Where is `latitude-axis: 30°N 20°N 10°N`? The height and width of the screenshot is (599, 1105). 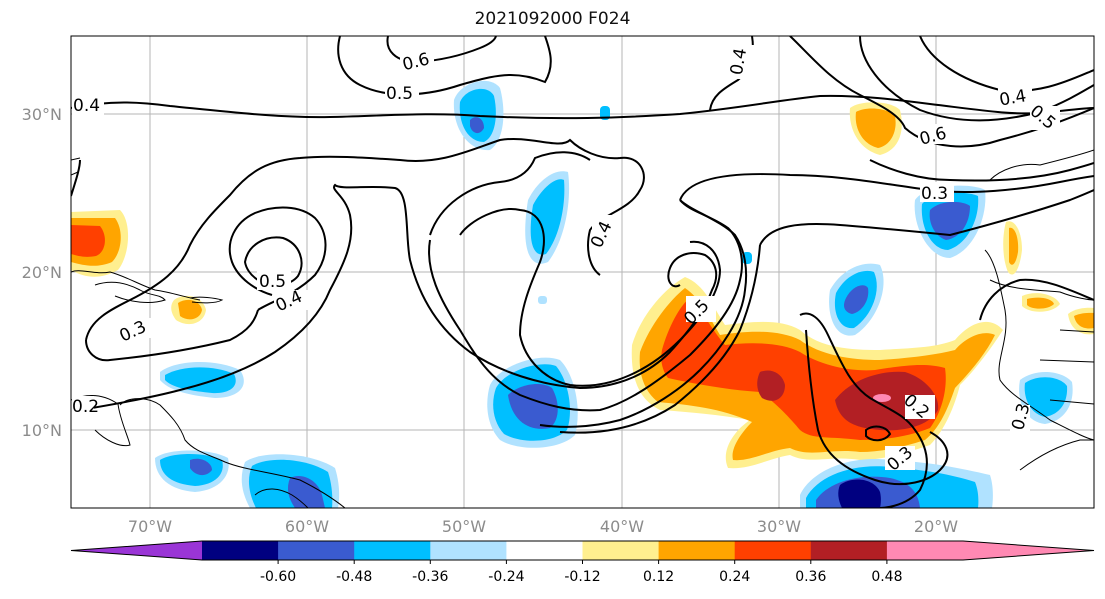
latitude-axis: 30°N 20°N 10°N is located at coordinates (42, 272).